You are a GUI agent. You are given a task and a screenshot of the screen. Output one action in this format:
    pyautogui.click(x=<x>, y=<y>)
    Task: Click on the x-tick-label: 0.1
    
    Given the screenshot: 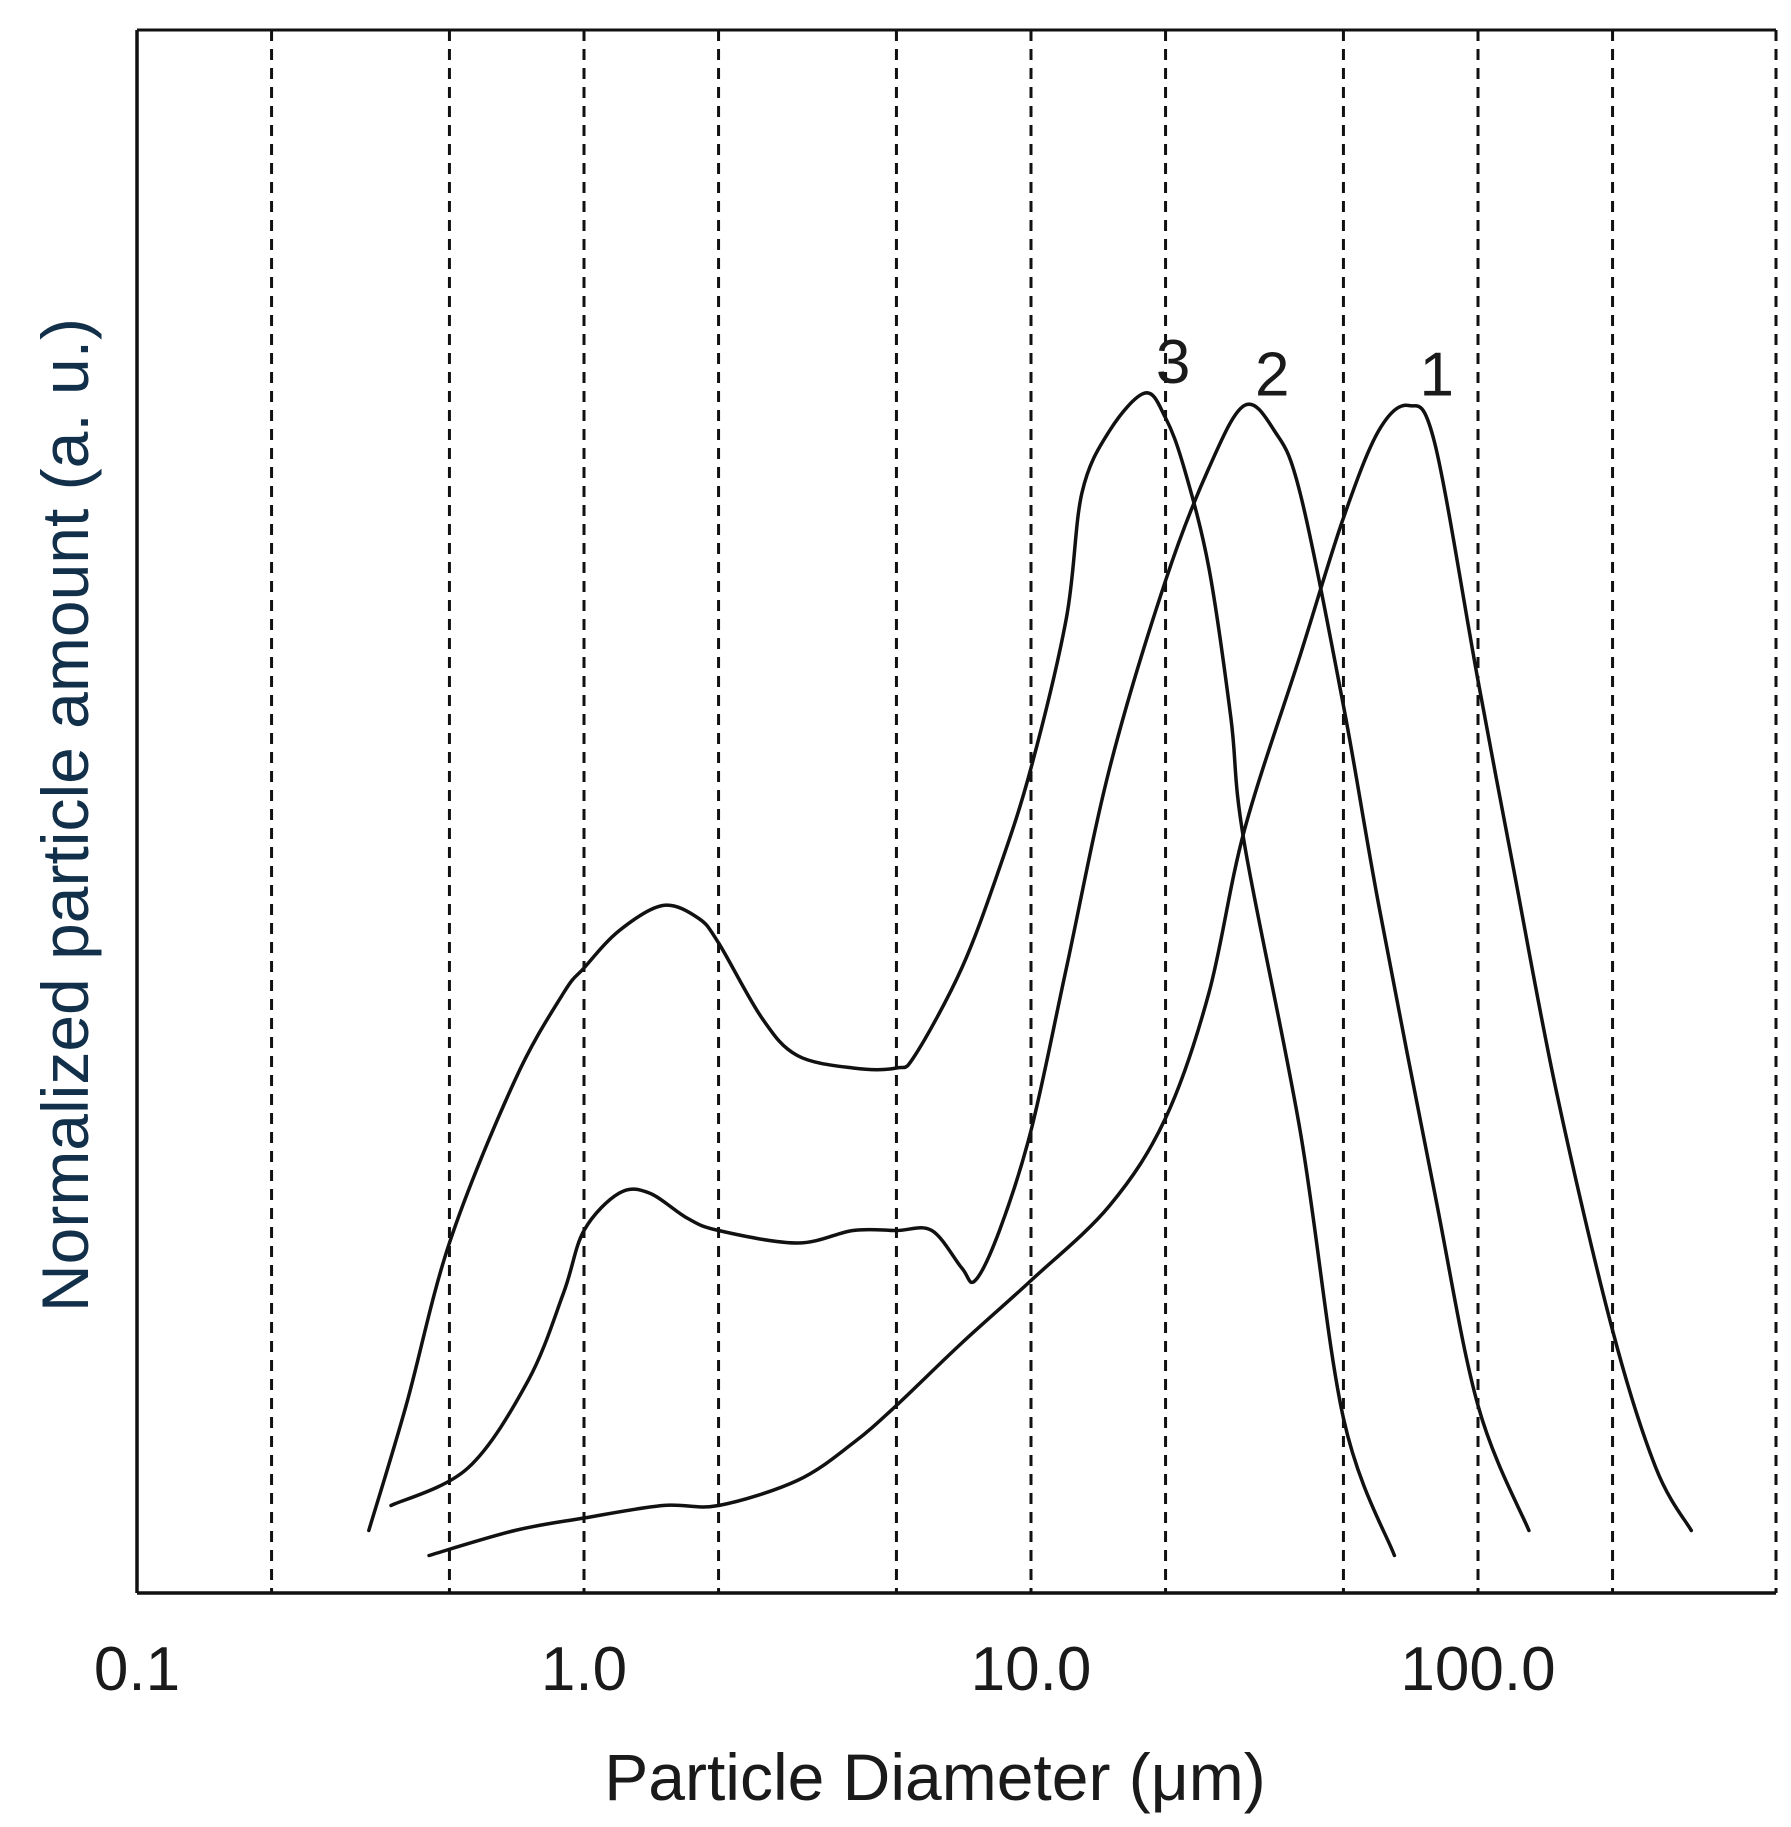 What is the action you would take?
    pyautogui.click(x=137, y=1669)
    